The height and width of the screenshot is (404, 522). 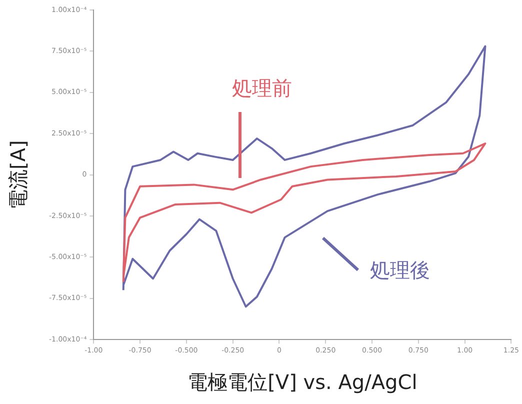 I want to click on text: 処理後, so click(x=400, y=270).